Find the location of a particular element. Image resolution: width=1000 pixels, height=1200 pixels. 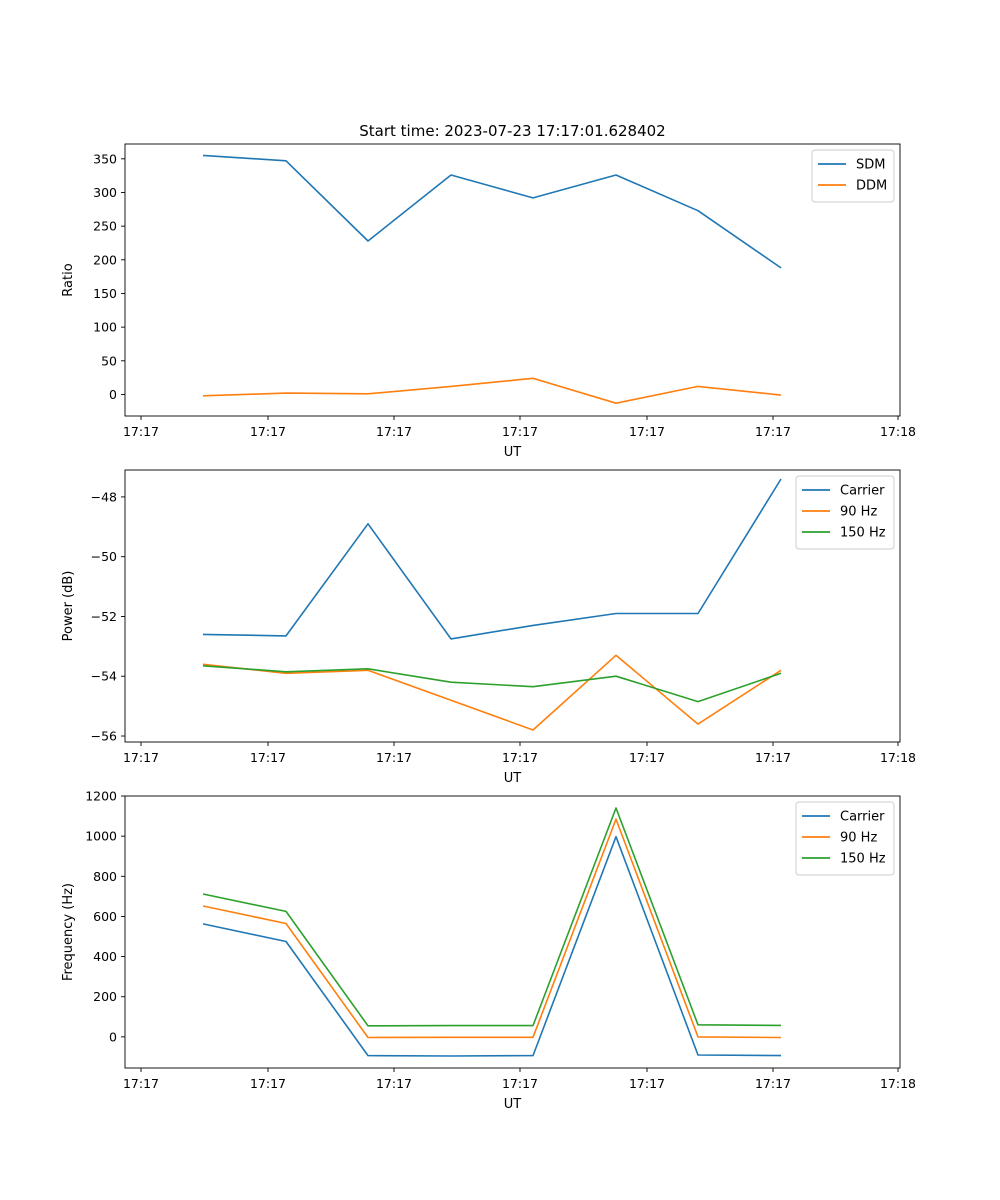

y-tick-label: 400 is located at coordinates (105, 956).